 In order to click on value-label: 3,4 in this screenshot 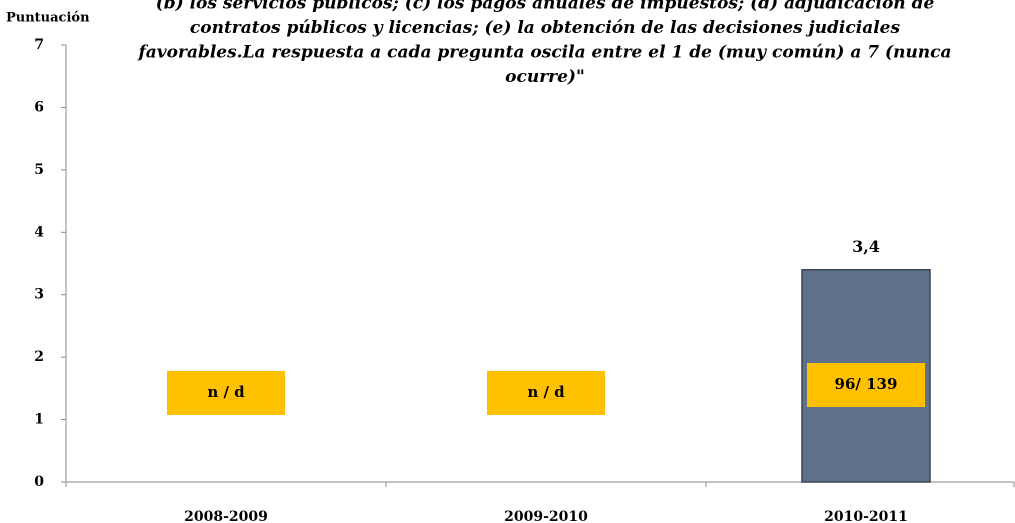, I will do `click(866, 246)`.